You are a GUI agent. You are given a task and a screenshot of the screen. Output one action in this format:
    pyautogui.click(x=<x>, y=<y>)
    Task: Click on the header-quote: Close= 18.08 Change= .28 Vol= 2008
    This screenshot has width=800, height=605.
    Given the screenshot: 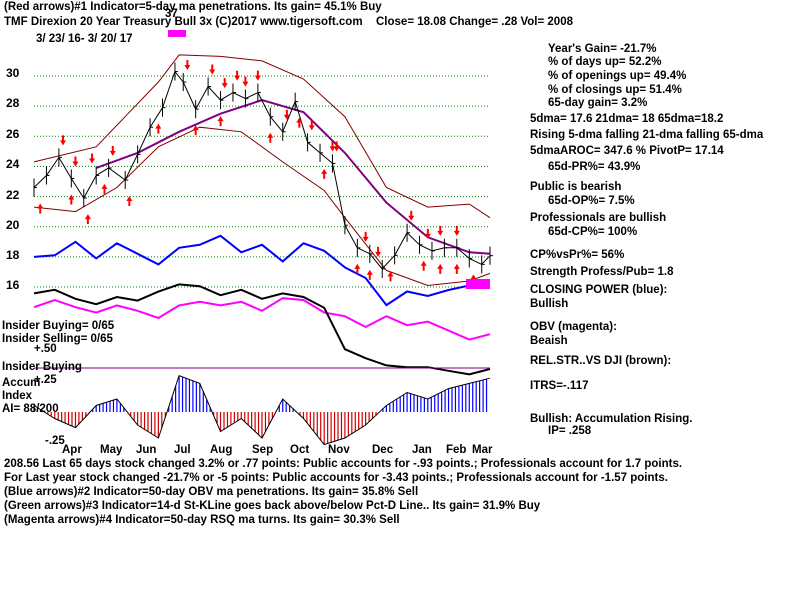 What is the action you would take?
    pyautogui.click(x=474, y=22)
    